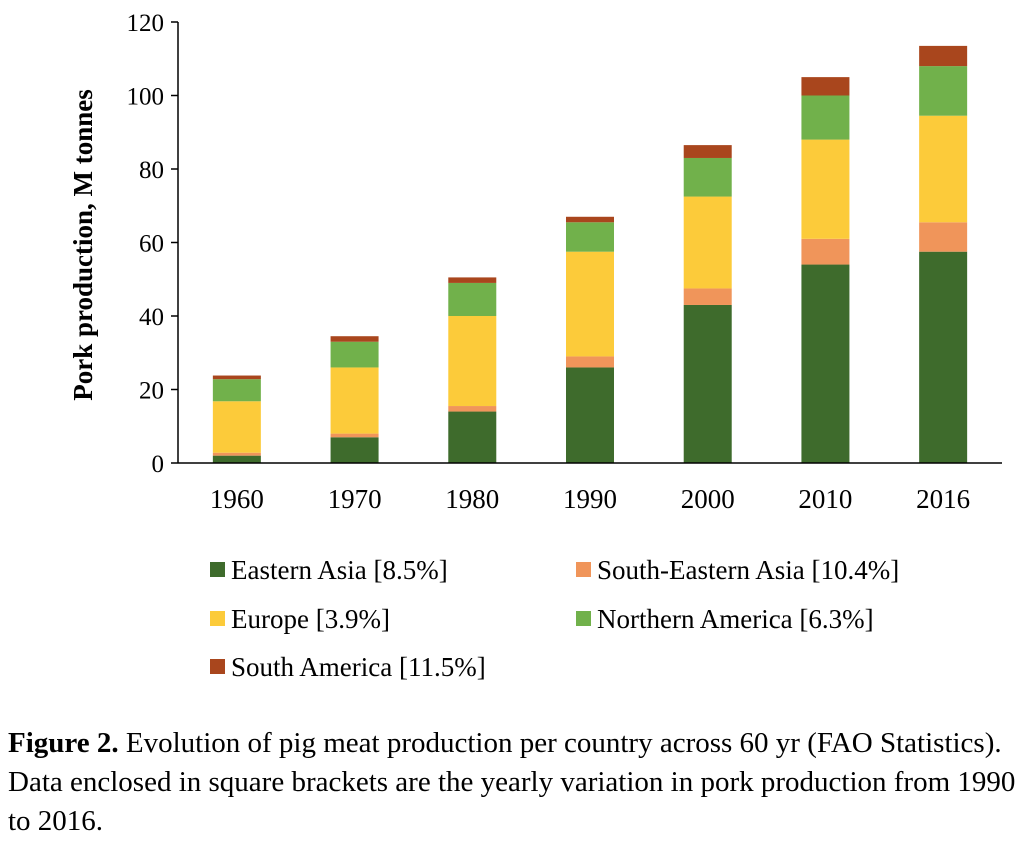  I want to click on y-tick-label-60: 60, so click(151, 244).